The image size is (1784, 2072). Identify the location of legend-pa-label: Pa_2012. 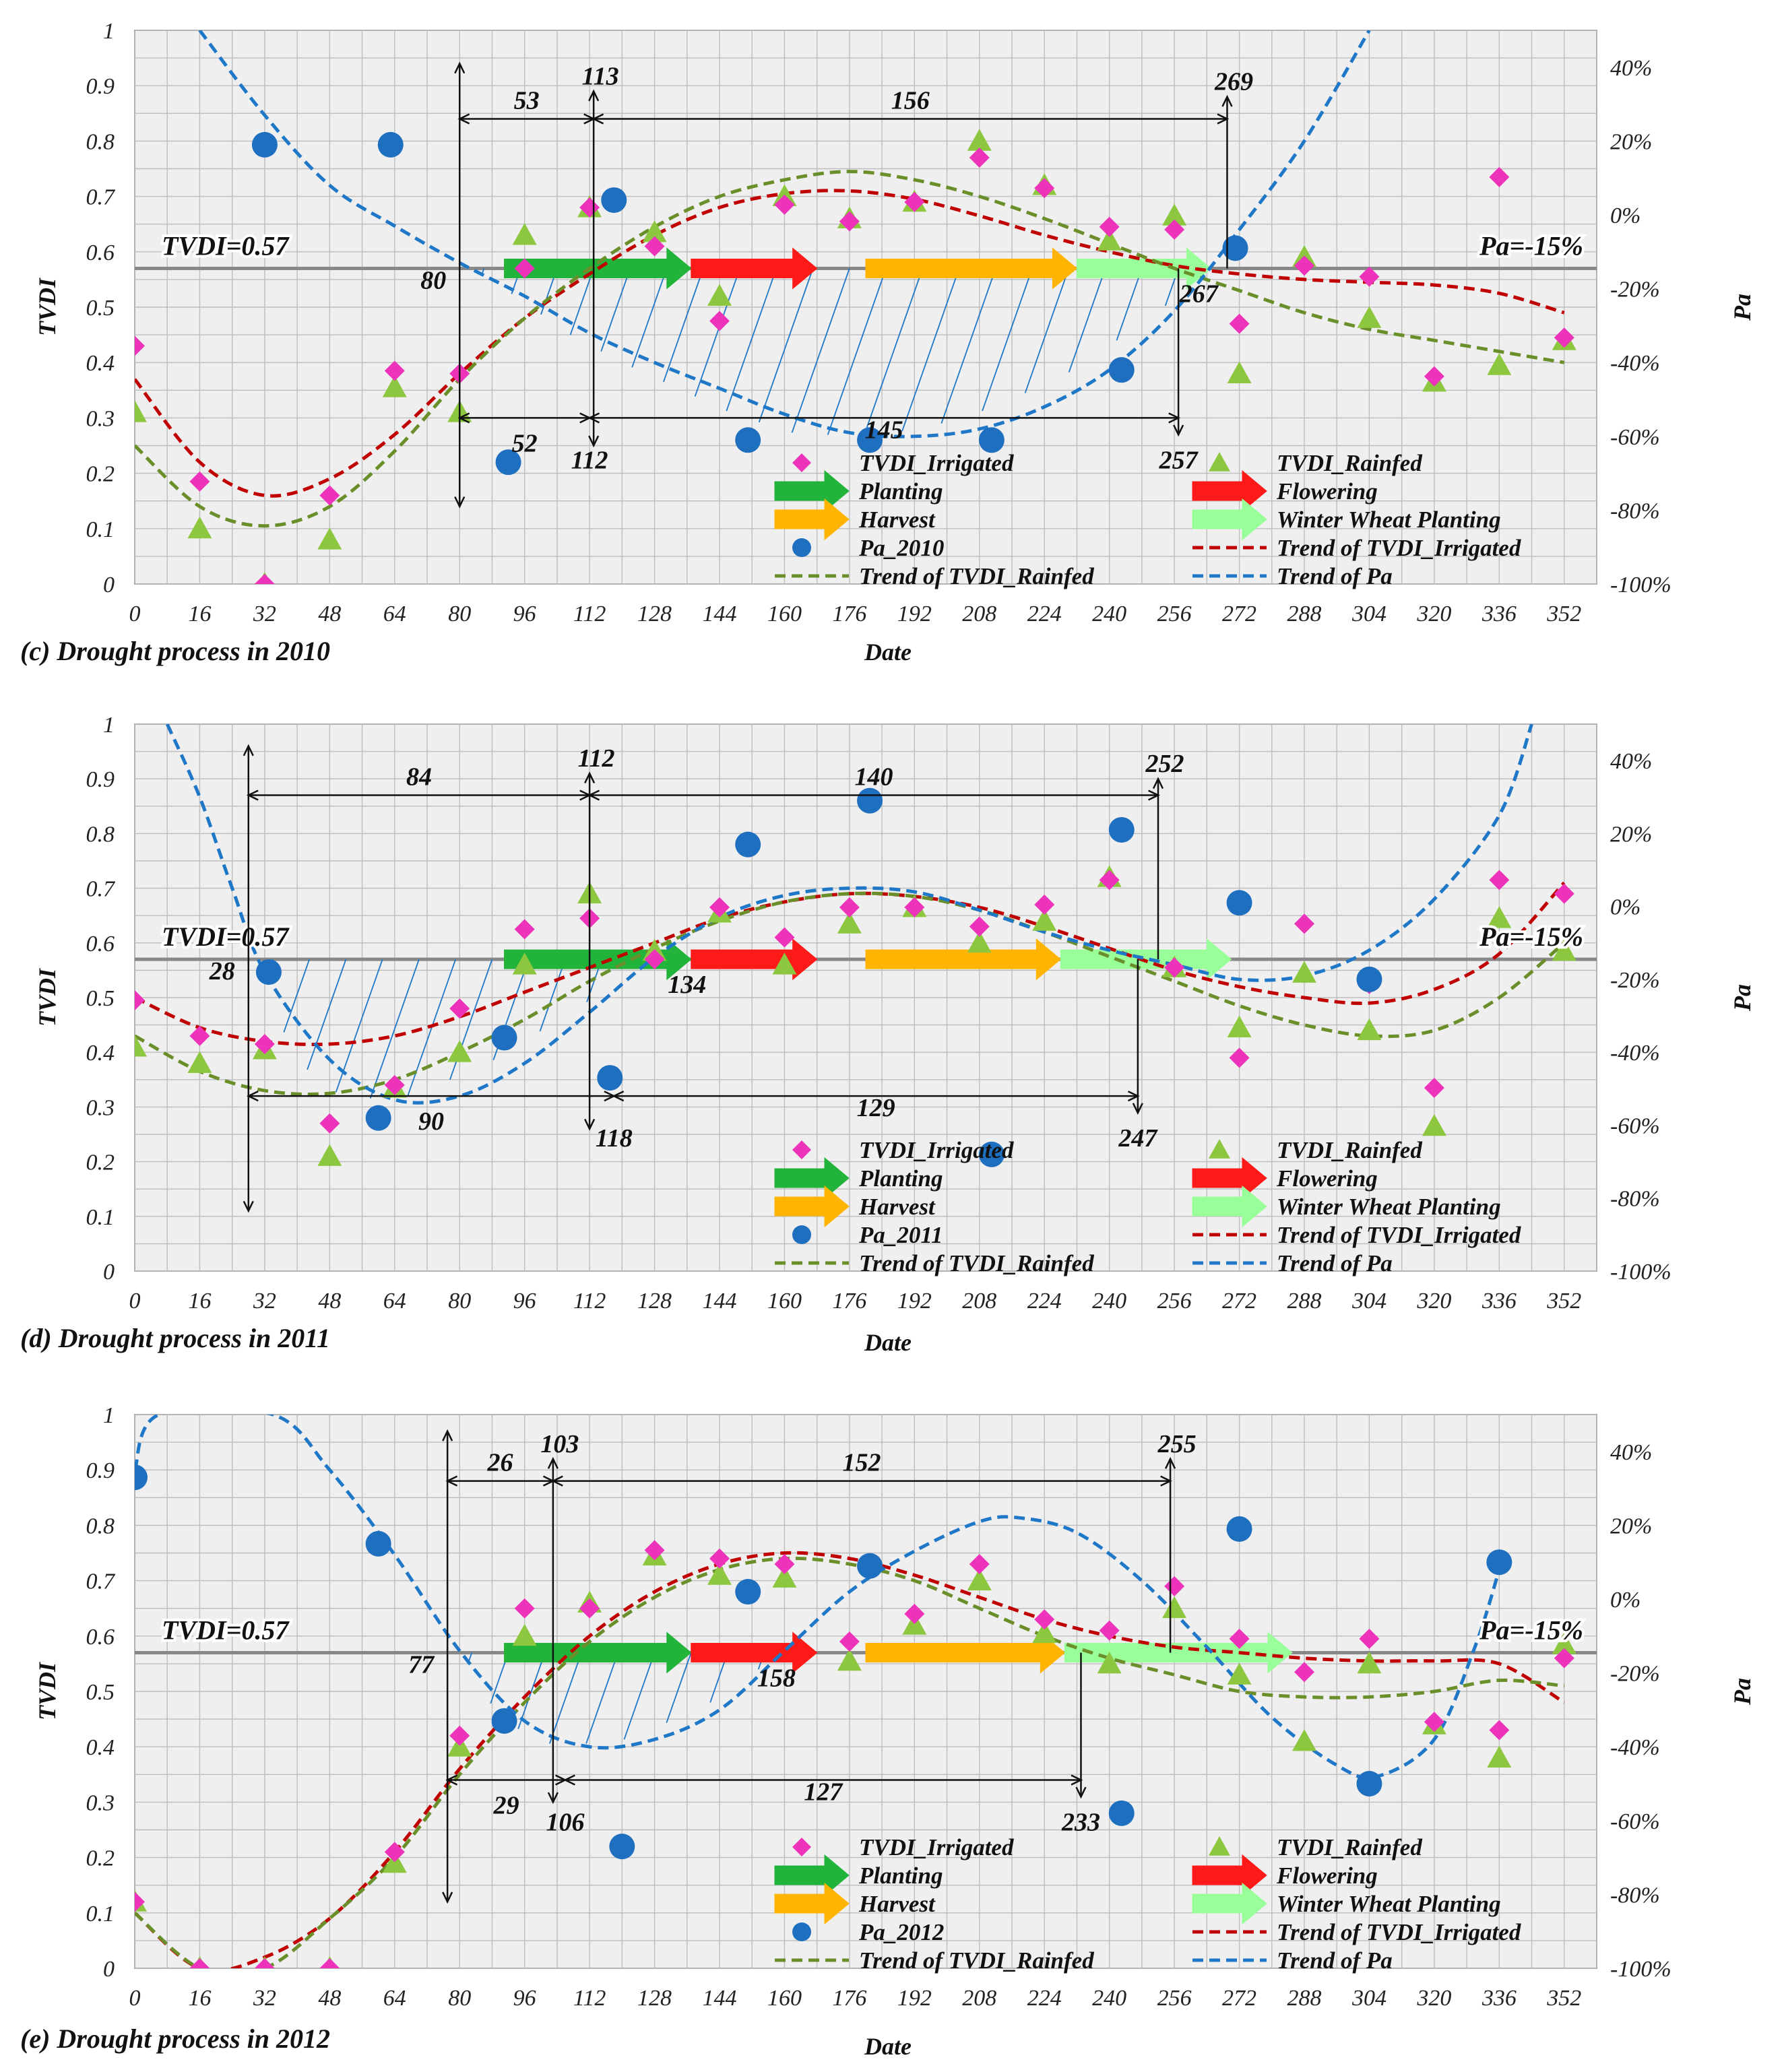
(901, 1932).